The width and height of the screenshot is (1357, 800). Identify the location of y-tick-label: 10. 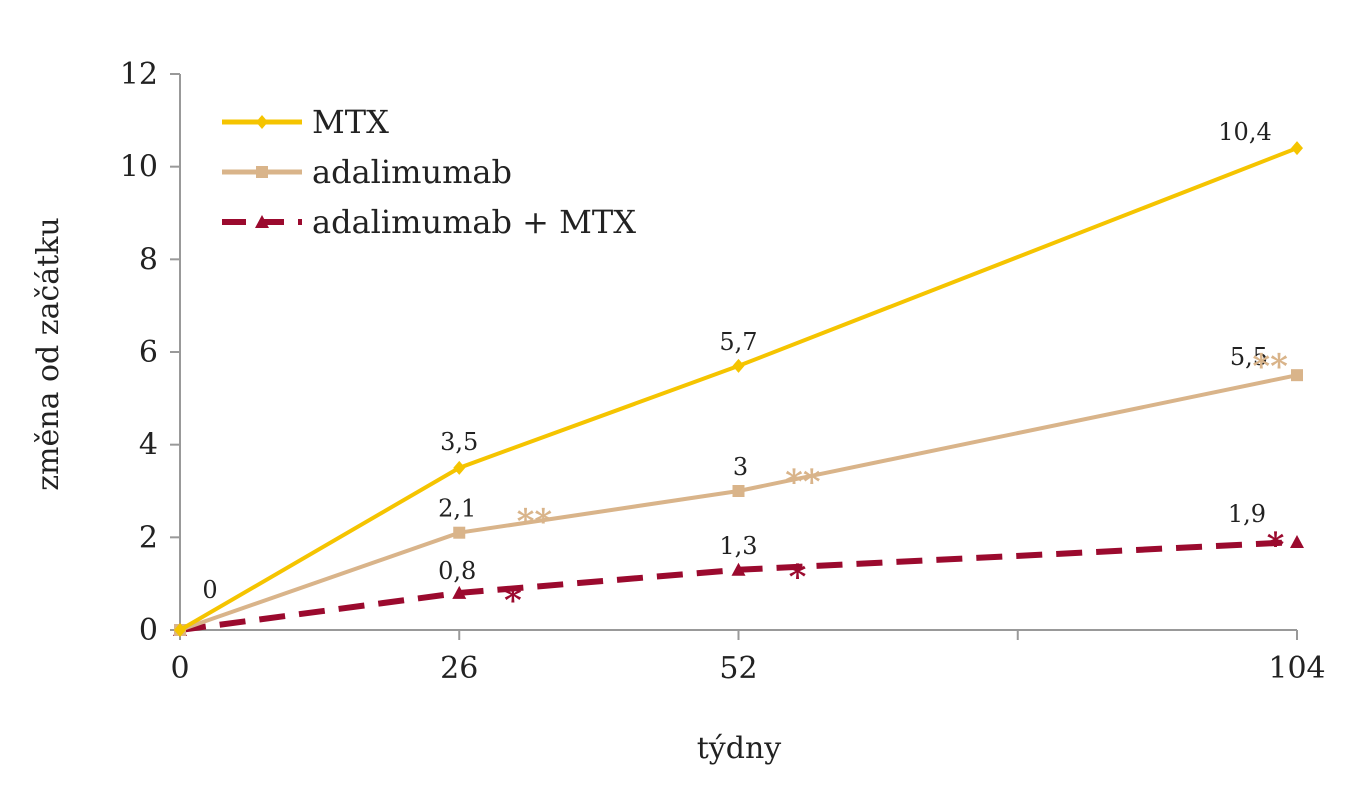
(139, 167).